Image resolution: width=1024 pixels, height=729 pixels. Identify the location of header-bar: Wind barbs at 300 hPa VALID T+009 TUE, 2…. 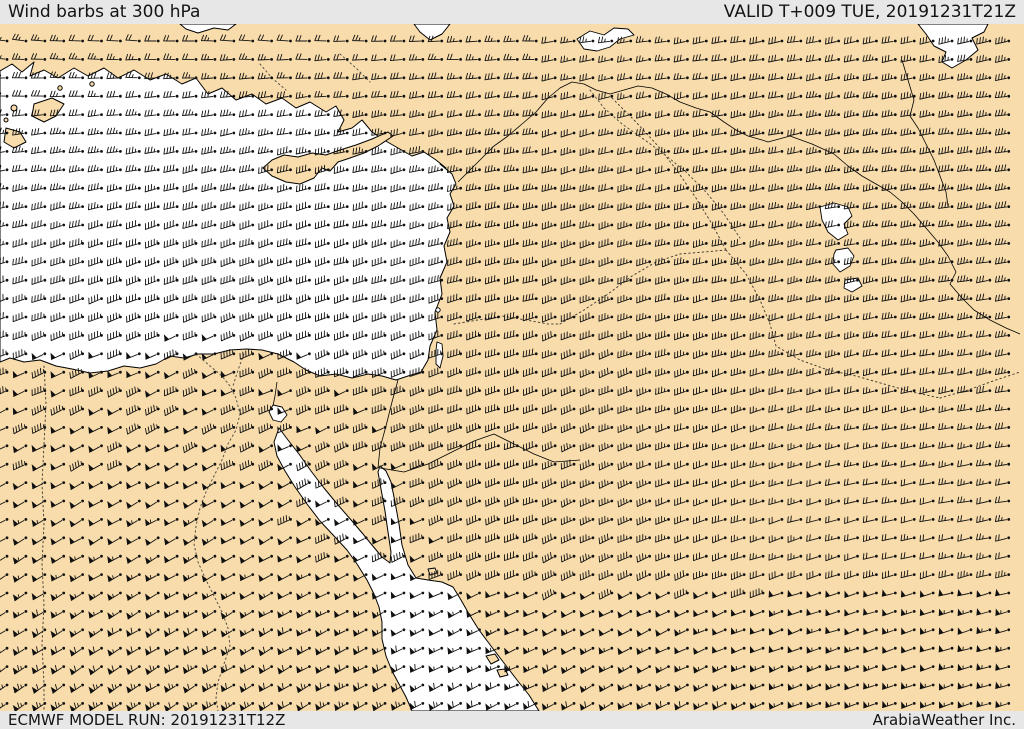
(512, 12).